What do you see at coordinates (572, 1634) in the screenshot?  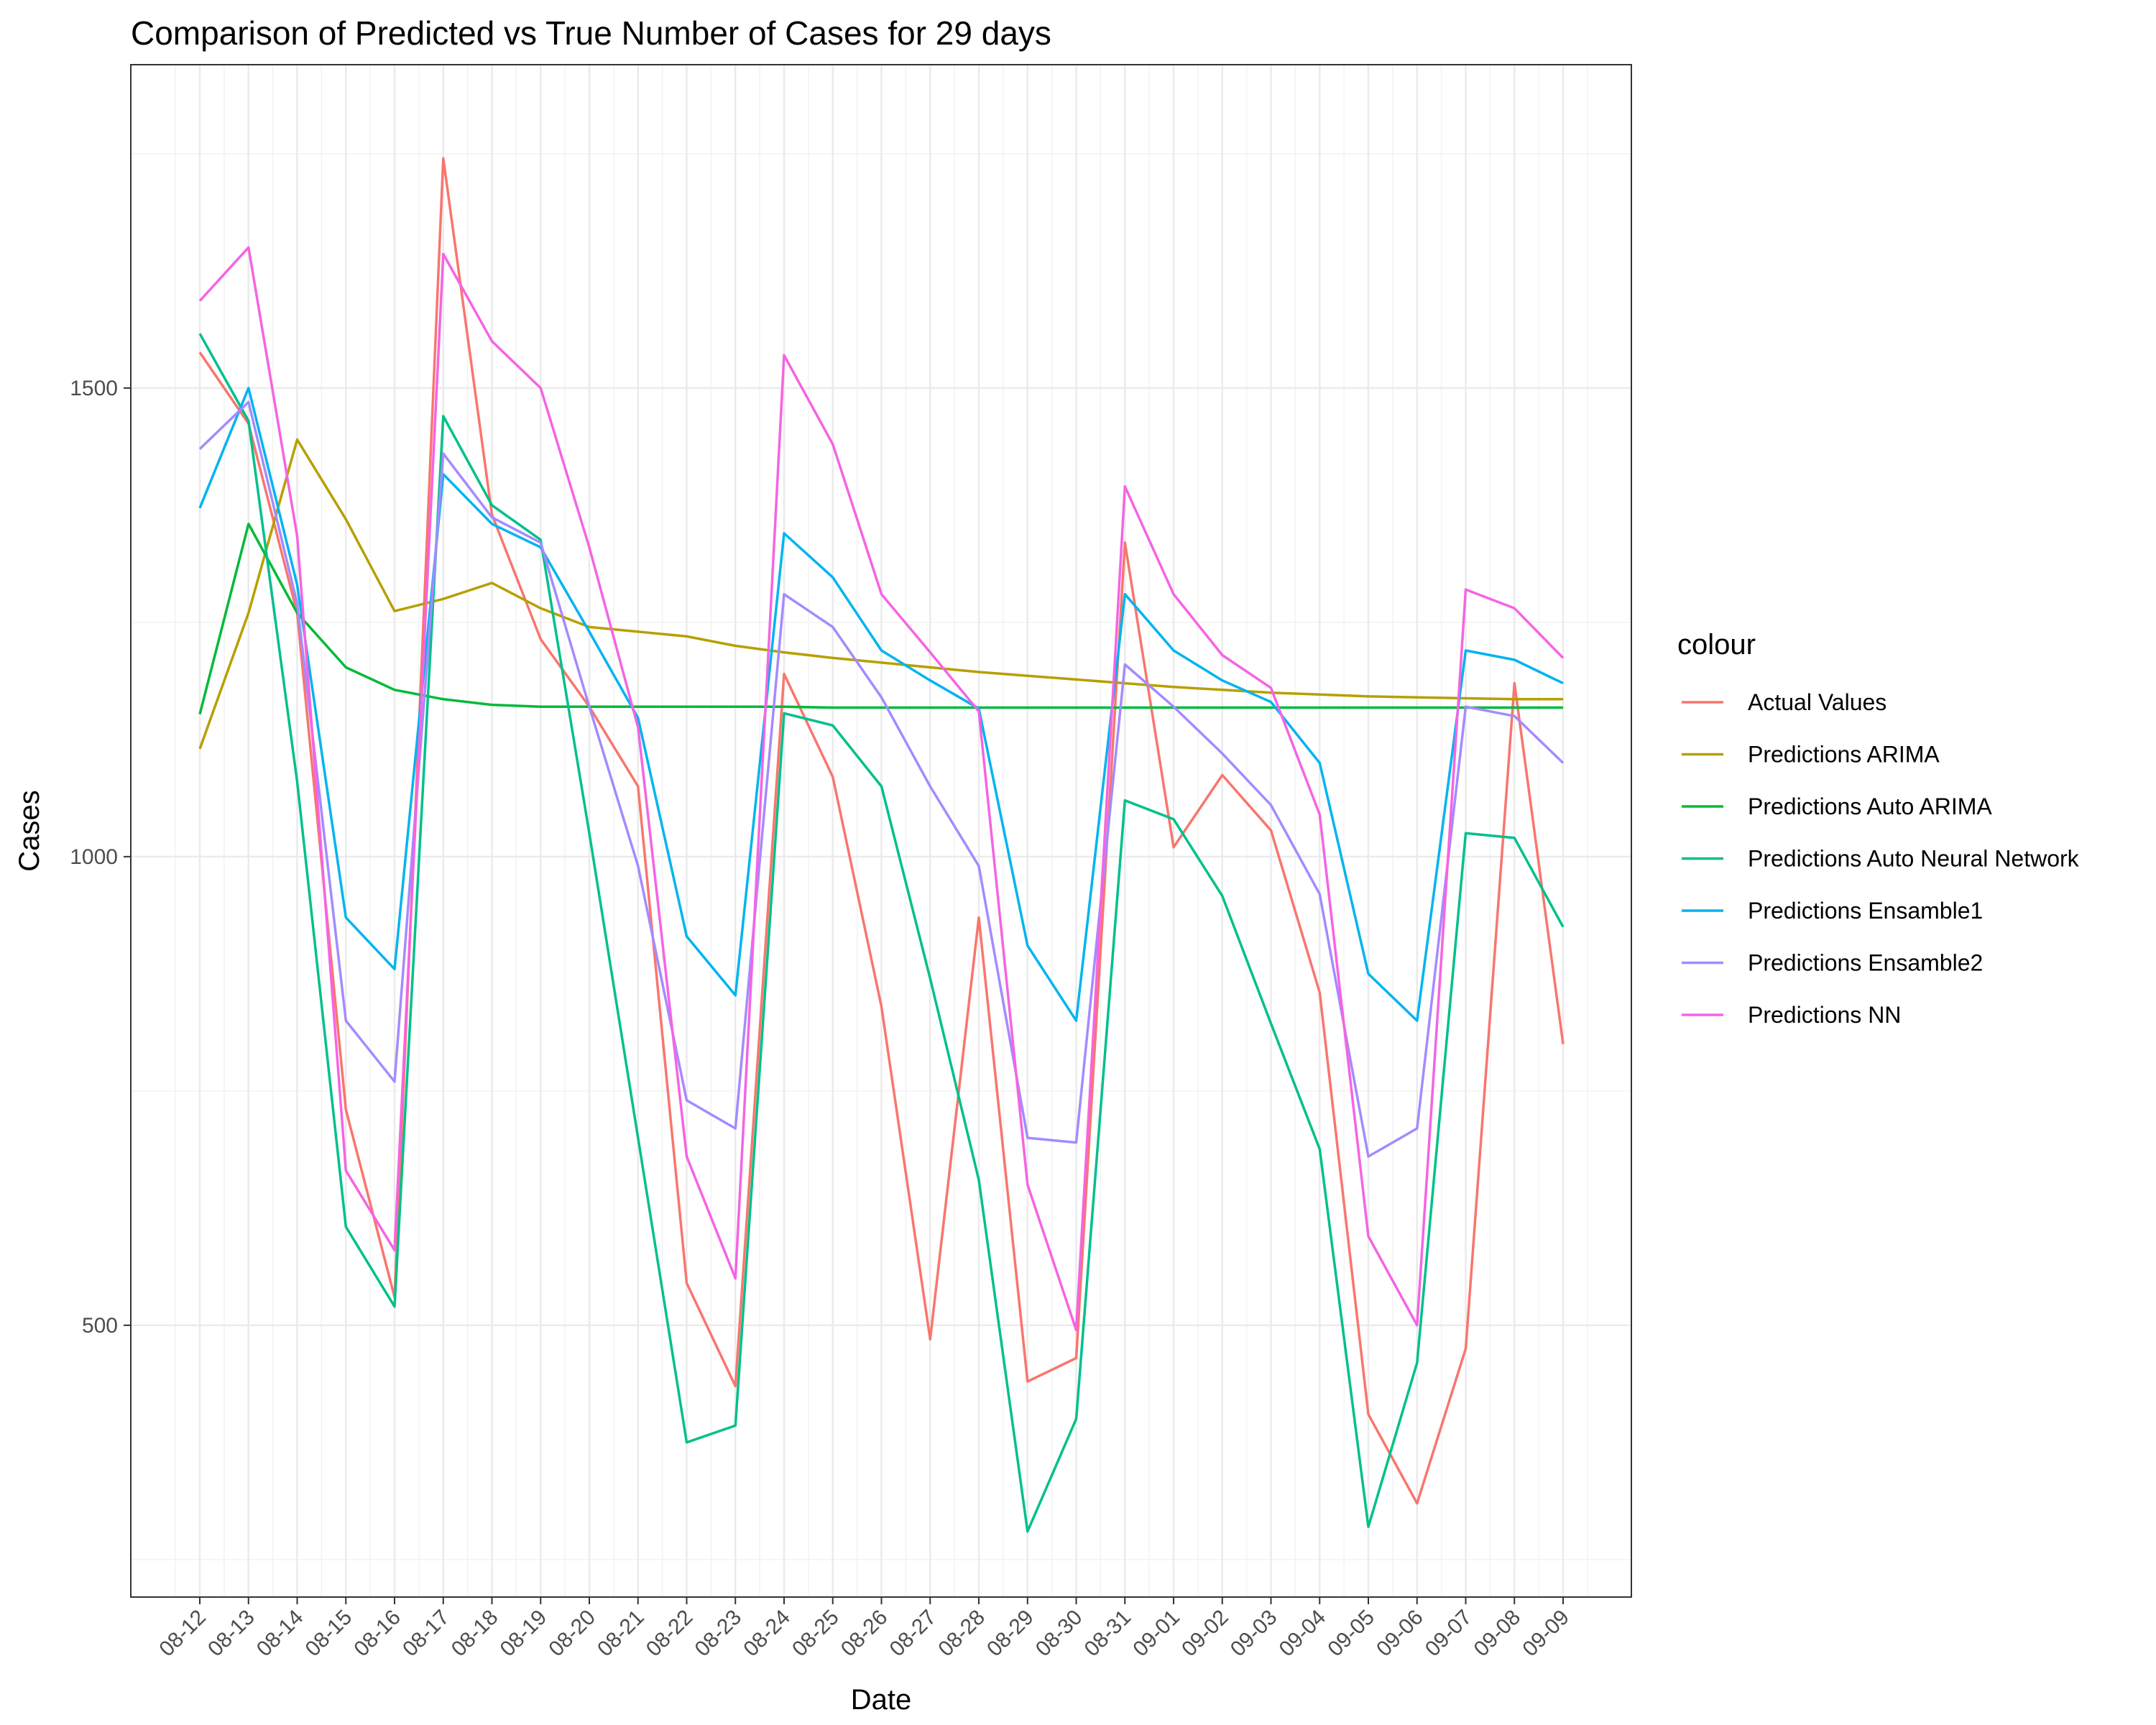 I see `x-tick-label: 08-20` at bounding box center [572, 1634].